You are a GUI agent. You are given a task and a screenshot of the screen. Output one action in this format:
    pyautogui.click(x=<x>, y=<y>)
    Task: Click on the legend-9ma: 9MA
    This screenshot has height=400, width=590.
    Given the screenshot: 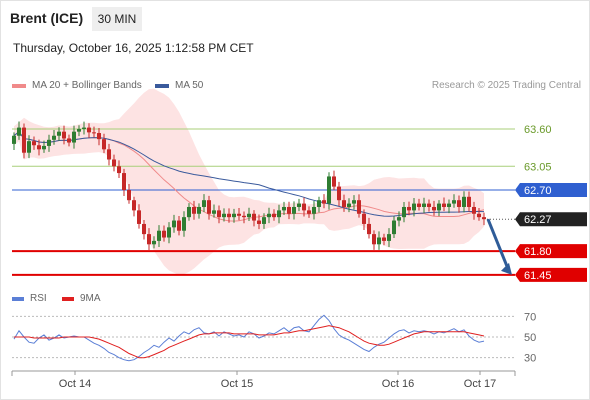 What is the action you would take?
    pyautogui.click(x=81, y=298)
    